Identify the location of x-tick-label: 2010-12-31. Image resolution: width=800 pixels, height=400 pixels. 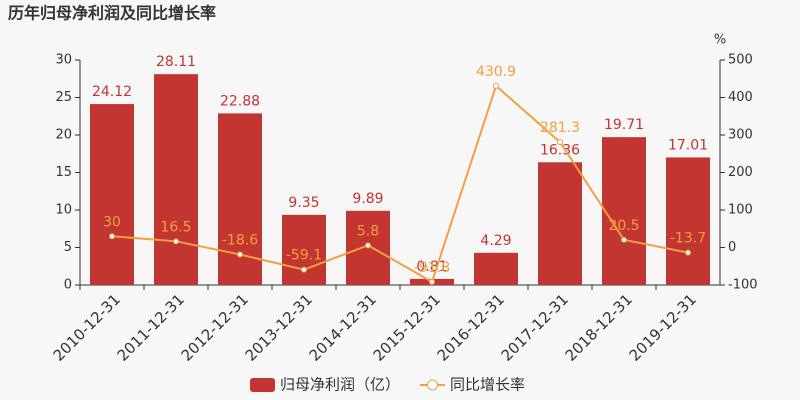
(87, 327).